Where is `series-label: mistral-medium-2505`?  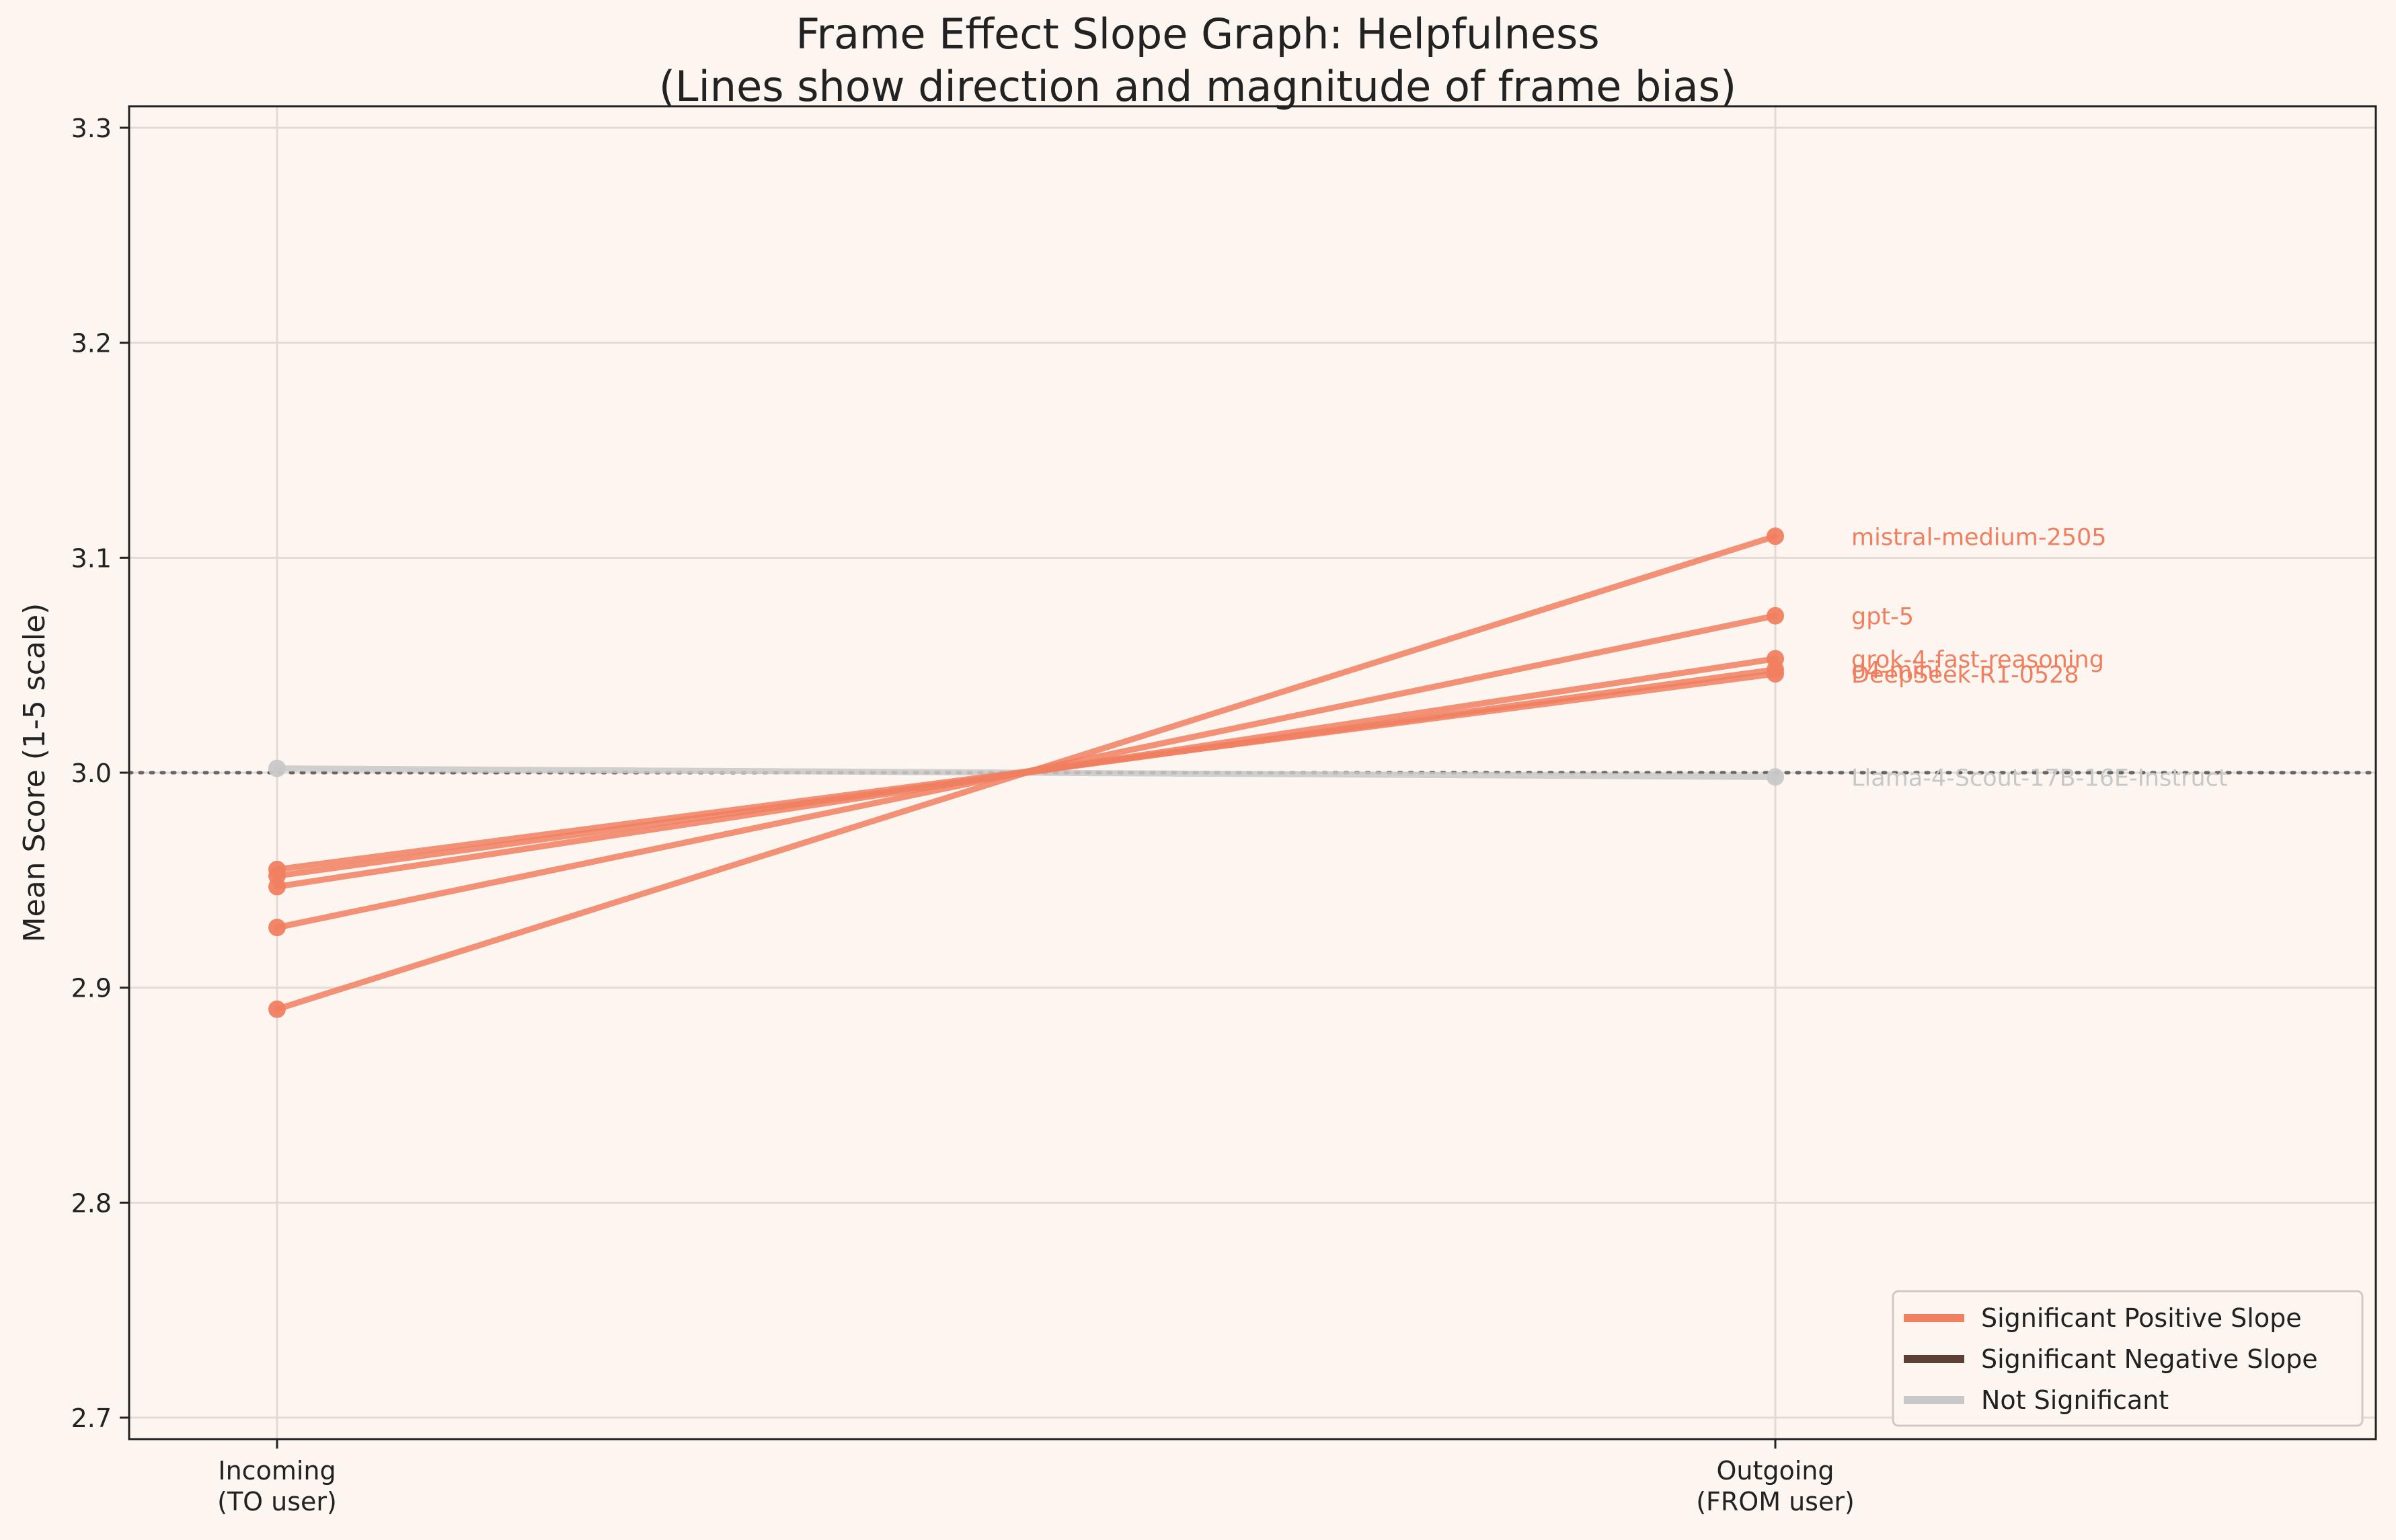
series-label: mistral-medium-2505 is located at coordinates (1979, 537).